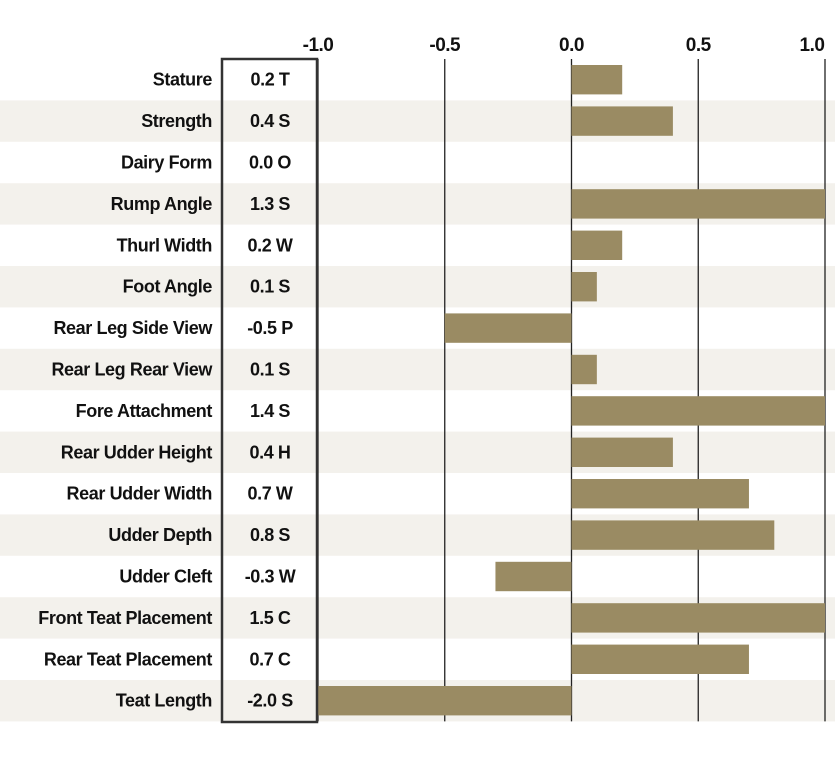 The width and height of the screenshot is (835, 757). I want to click on trait-label: Teat Length, so click(164, 701).